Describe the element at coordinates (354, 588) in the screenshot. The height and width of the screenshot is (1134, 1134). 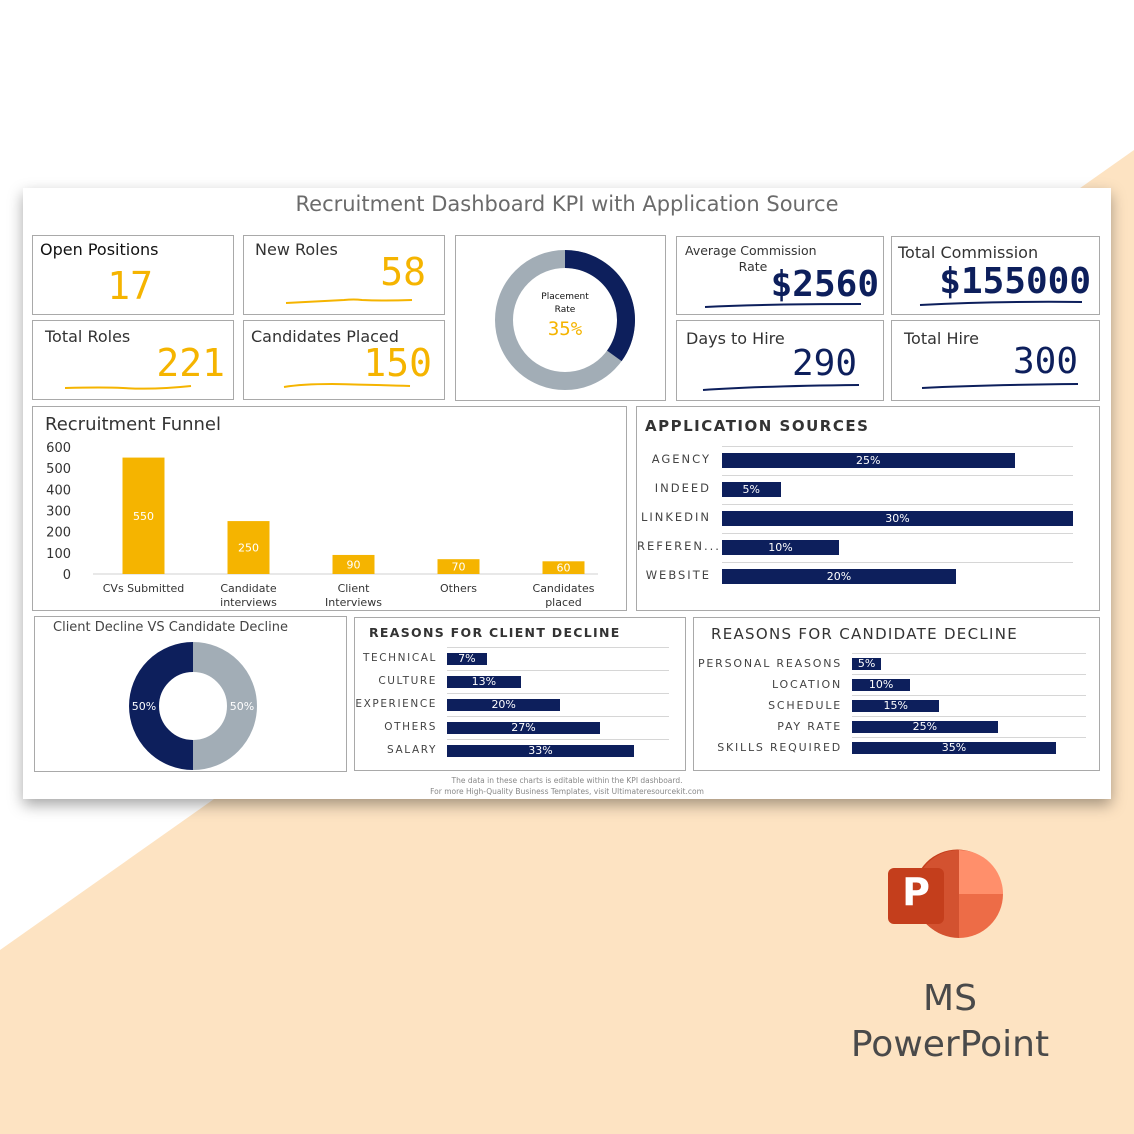
I see `x-tick-label: Client` at that location.